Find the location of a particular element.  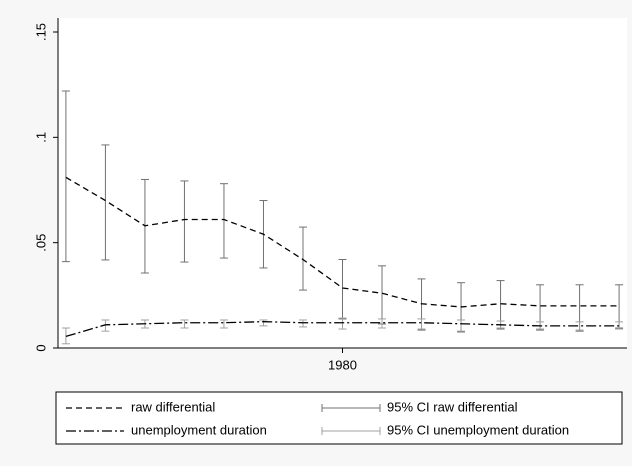

y-tick-label: .1 is located at coordinates (40, 137).